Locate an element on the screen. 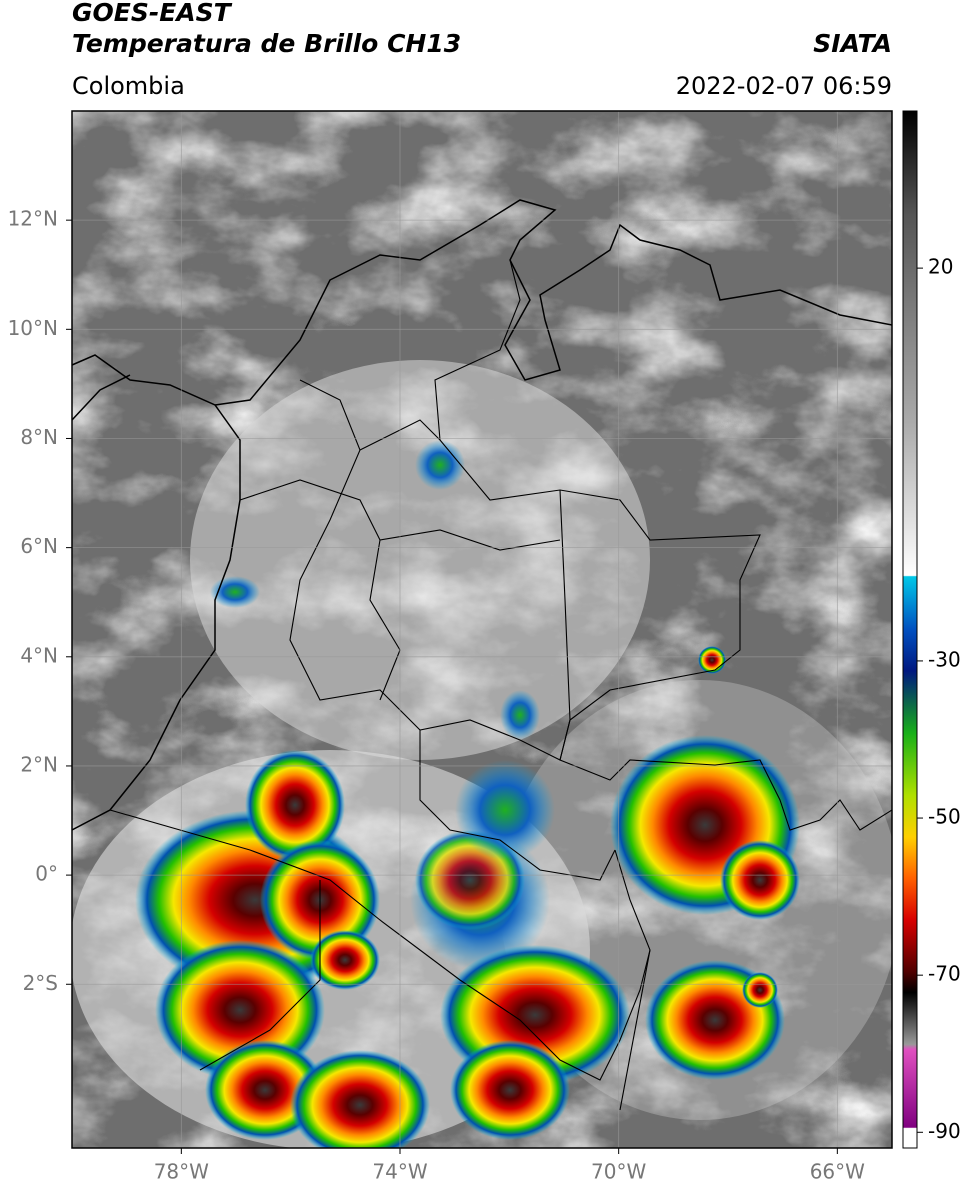  lat-tick-label: 6°N is located at coordinates (39, 546).